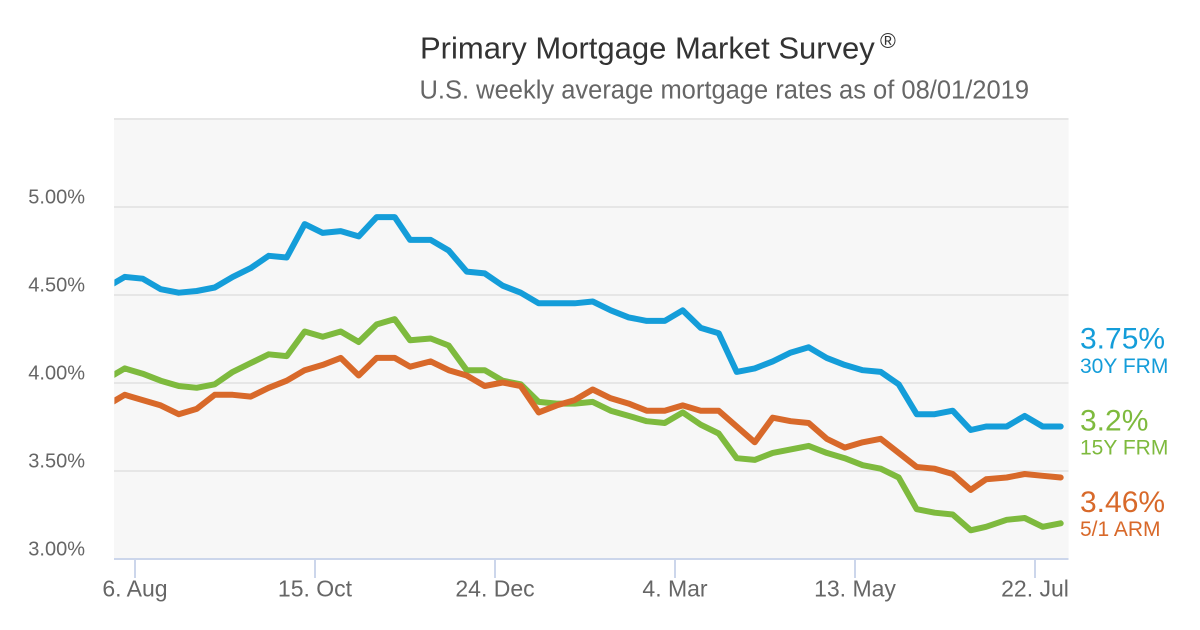 The image size is (1200, 630). What do you see at coordinates (647, 48) in the screenshot?
I see `svg-text: Primary Mortgage Market Survey` at bounding box center [647, 48].